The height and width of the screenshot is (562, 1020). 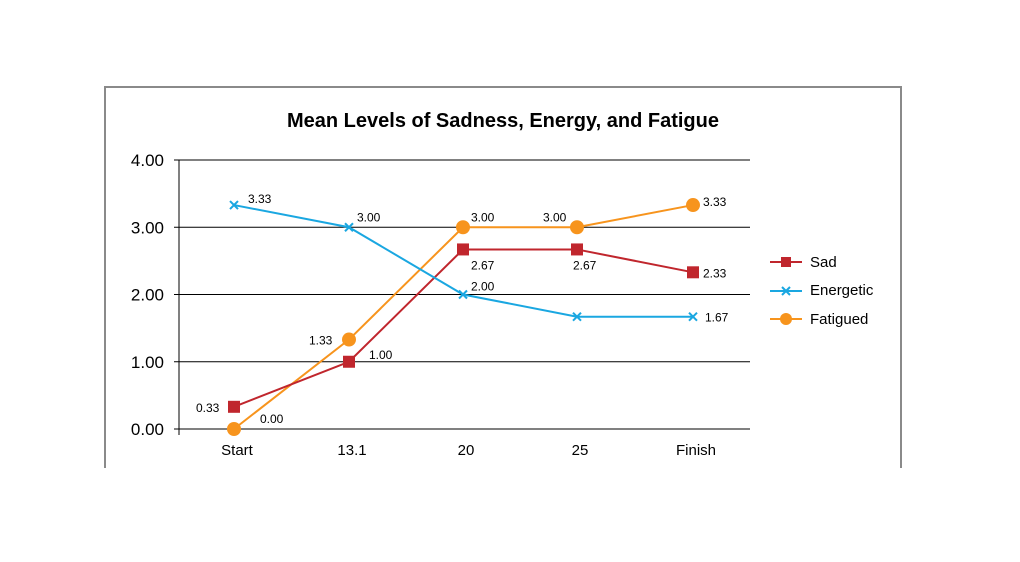 What do you see at coordinates (463, 328) in the screenshot?
I see `sad-series-line` at bounding box center [463, 328].